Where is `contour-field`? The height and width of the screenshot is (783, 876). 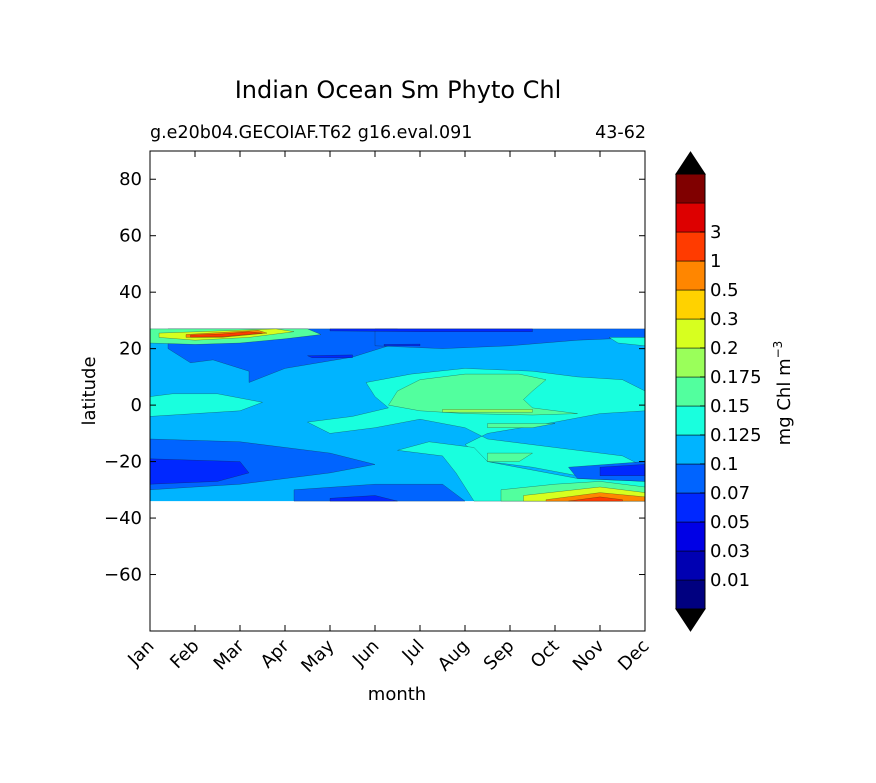
contour-field is located at coordinates (397, 415).